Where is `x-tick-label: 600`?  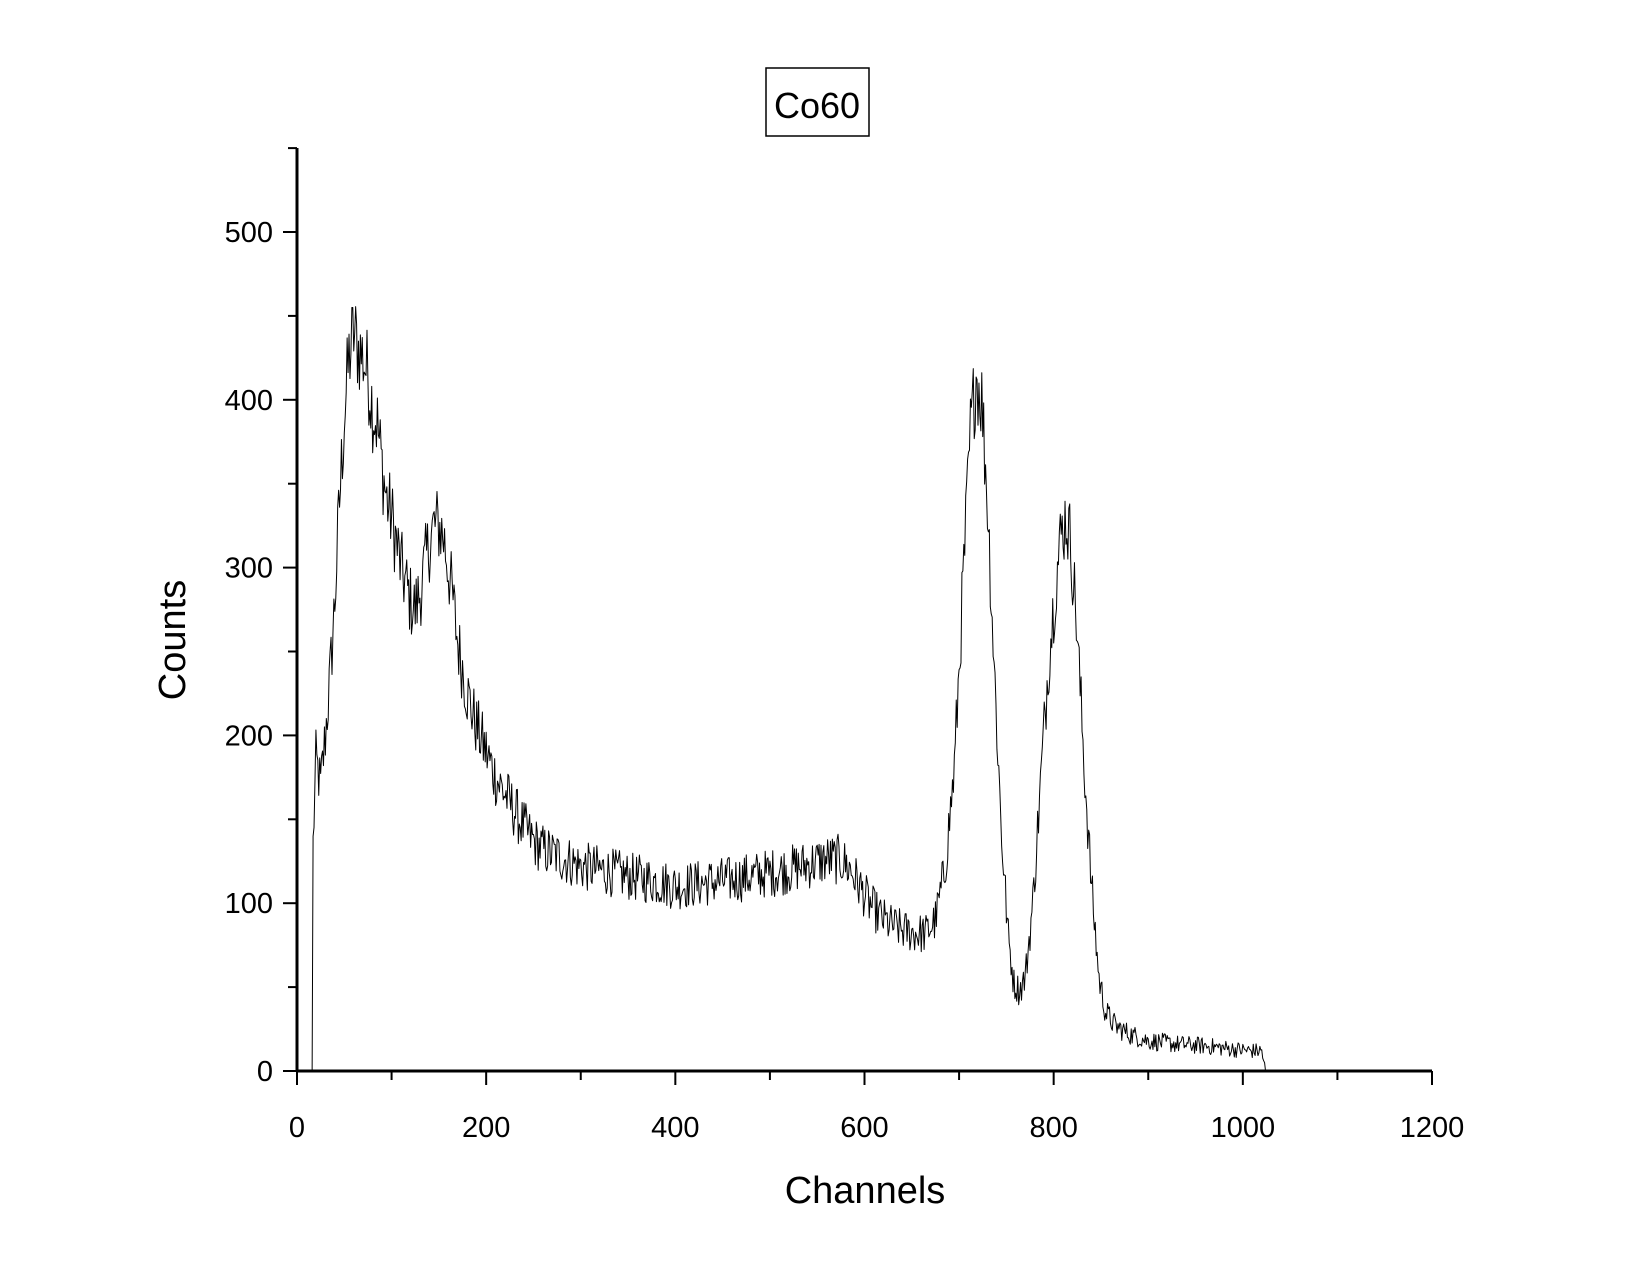 x-tick-label: 600 is located at coordinates (864, 1128).